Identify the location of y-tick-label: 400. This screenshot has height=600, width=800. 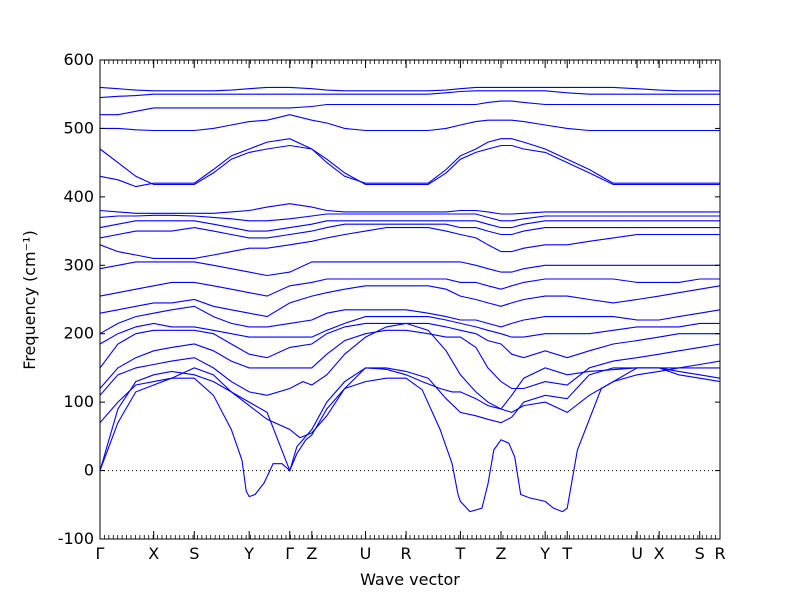
(78, 196).